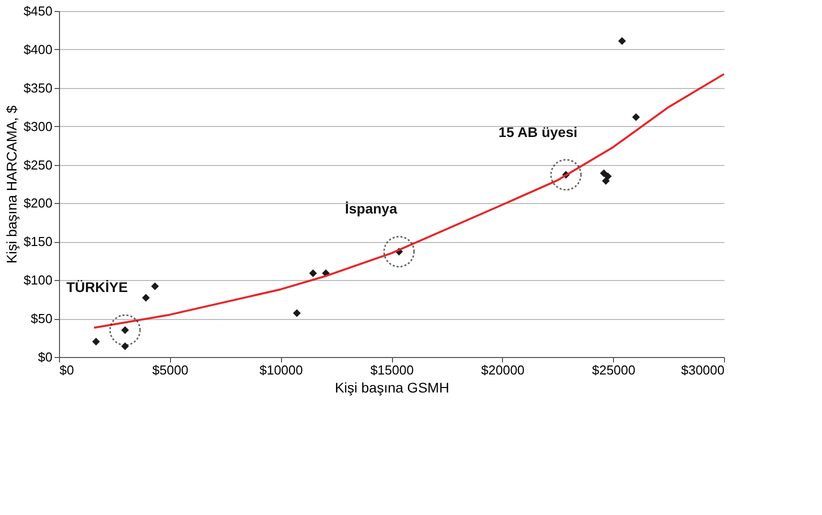 This screenshot has width=822, height=515. I want to click on y-tick-label: $450, so click(38, 11).